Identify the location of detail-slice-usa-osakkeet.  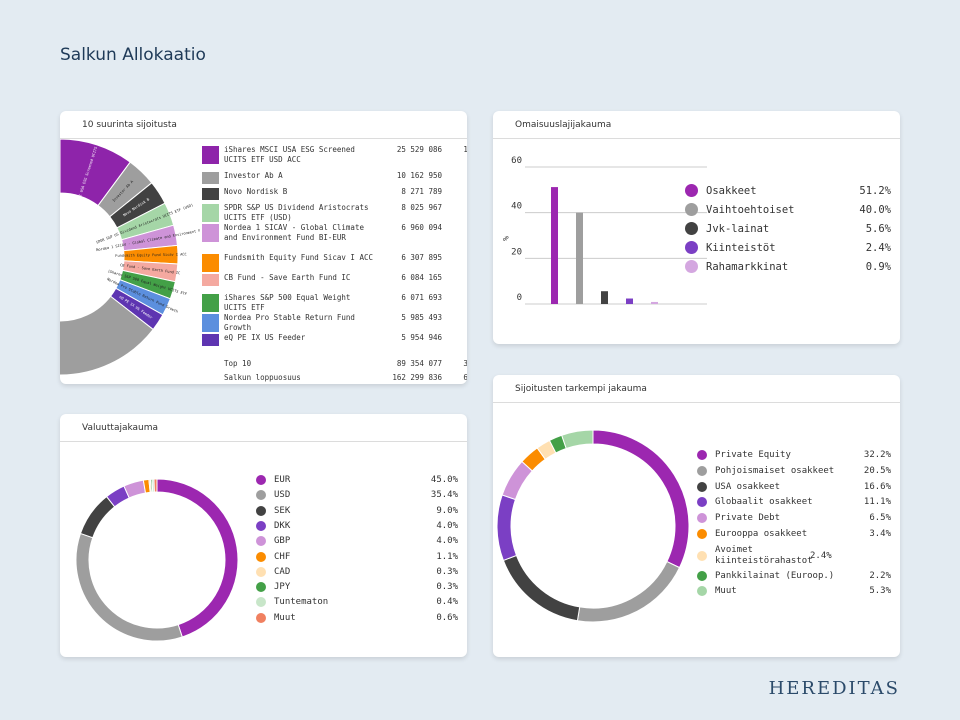
(541, 588).